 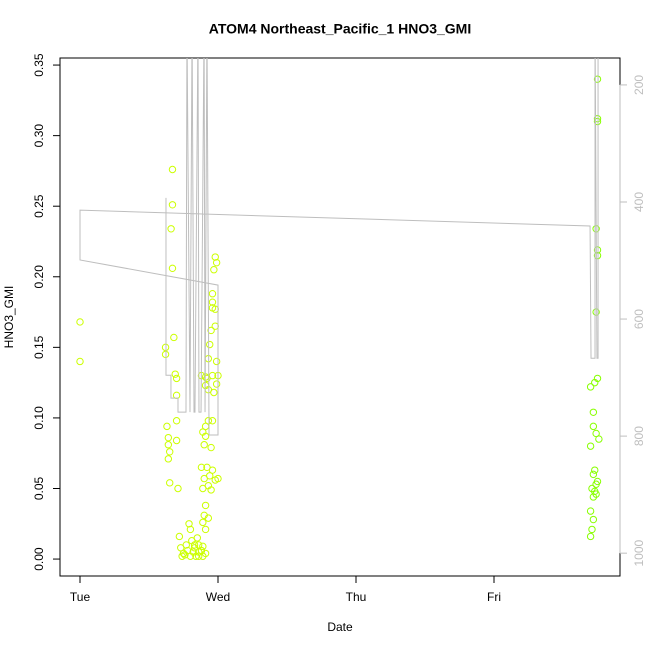 I want to click on y-tick-label: 0.30, so click(x=39, y=136).